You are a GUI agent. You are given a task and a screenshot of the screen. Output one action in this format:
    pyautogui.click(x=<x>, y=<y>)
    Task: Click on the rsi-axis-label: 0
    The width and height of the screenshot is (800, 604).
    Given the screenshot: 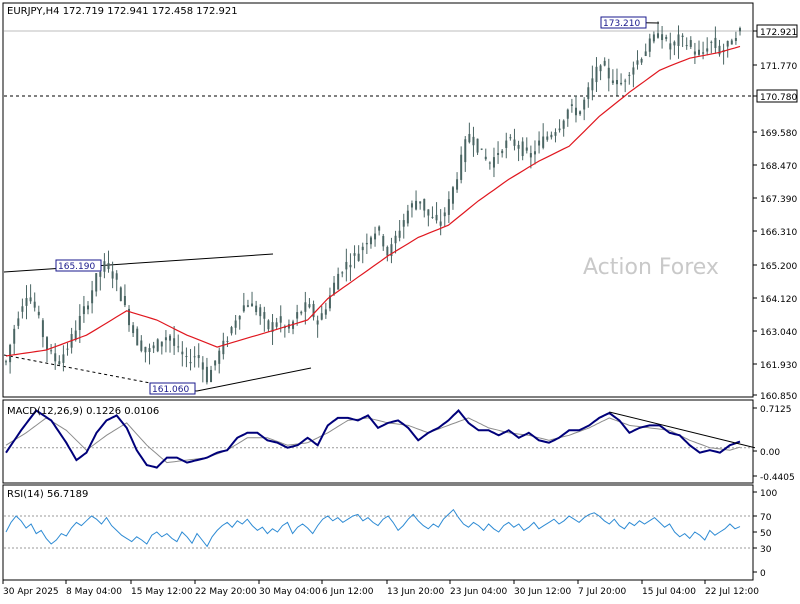 What is the action you would take?
    pyautogui.click(x=763, y=574)
    